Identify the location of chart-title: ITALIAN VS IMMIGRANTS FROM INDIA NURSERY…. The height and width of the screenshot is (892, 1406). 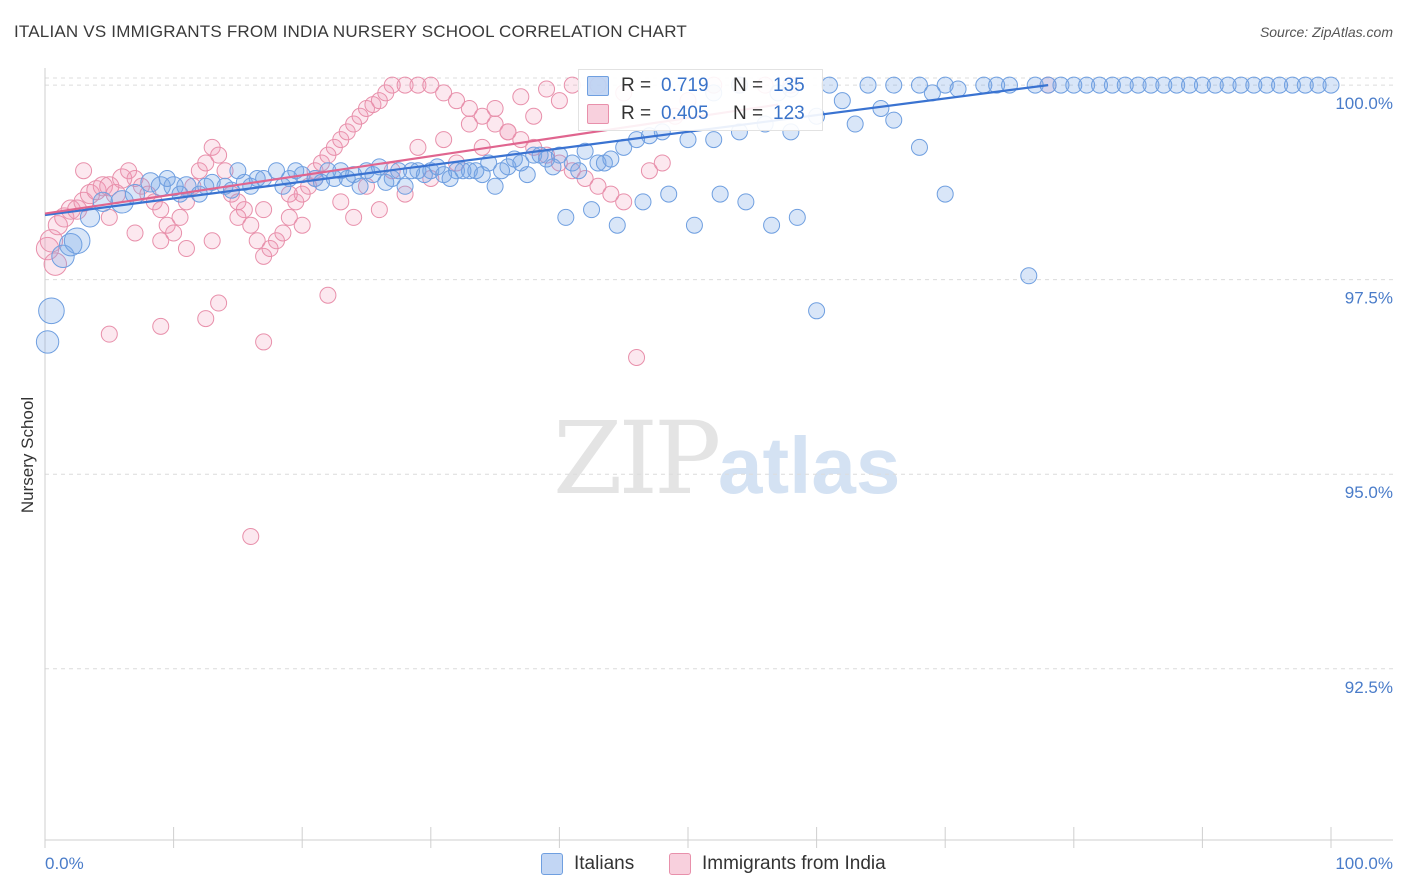
(350, 31).